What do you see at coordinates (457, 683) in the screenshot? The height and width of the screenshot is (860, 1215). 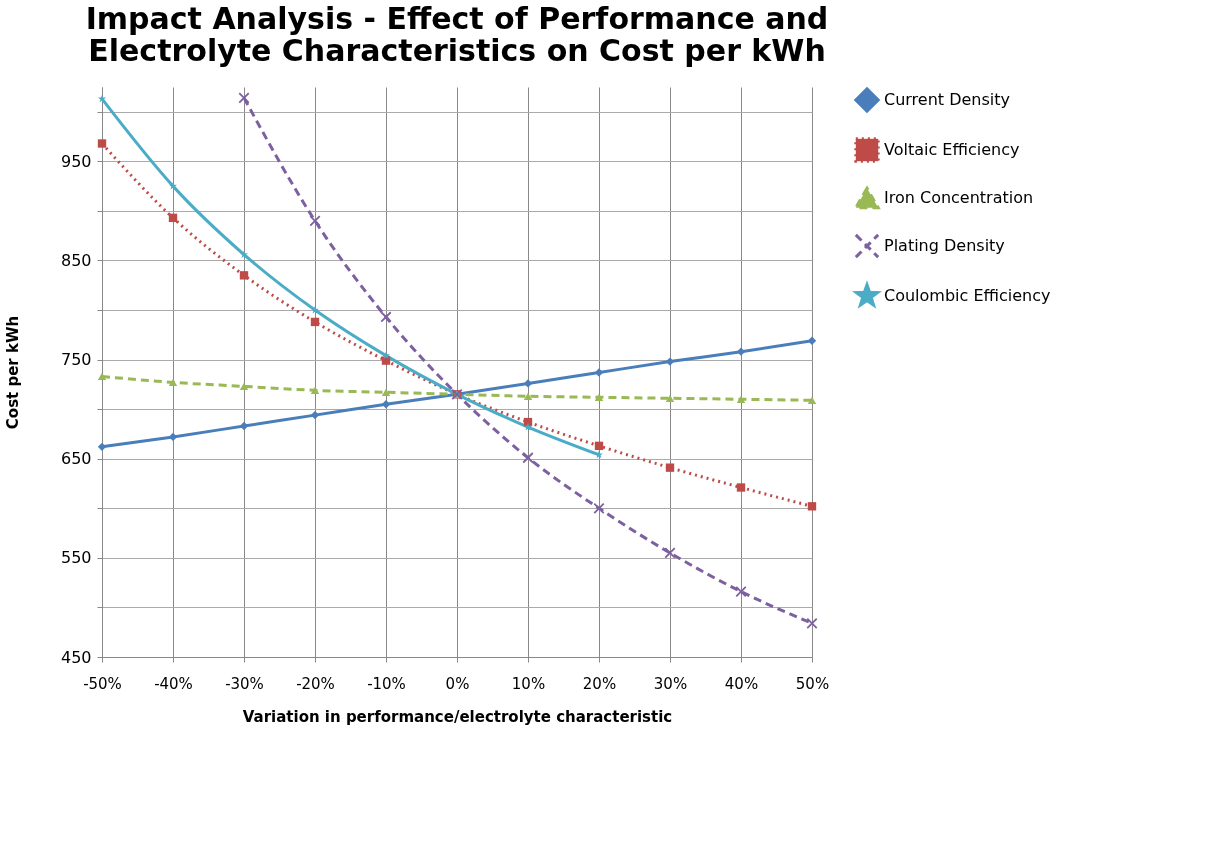 I see `x-tick-label: 0%` at bounding box center [457, 683].